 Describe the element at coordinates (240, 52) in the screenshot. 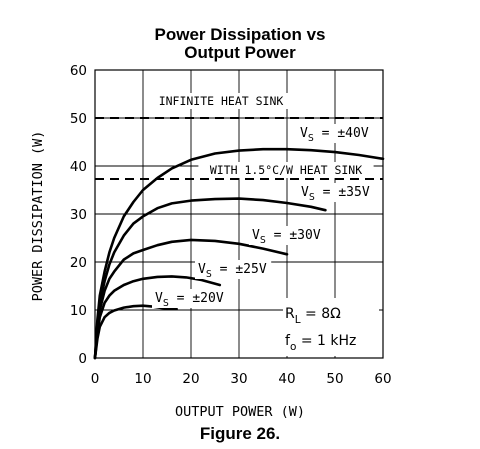

I see `chart-title-line-2: Output Power` at that location.